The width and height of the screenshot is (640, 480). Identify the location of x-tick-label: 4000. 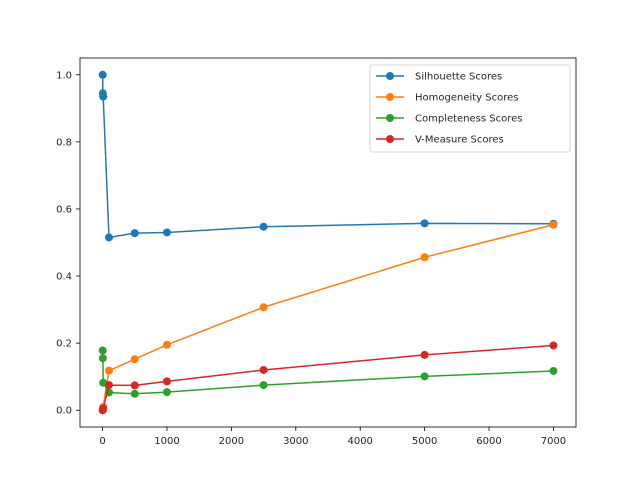
(359, 441).